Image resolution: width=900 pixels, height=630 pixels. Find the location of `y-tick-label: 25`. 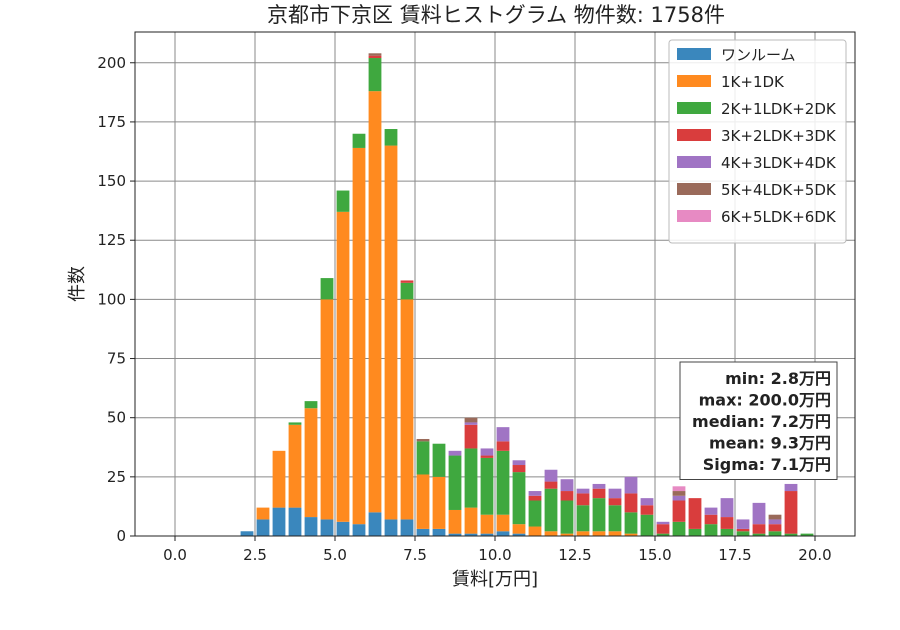

y-tick-label: 25 is located at coordinates (116, 477).